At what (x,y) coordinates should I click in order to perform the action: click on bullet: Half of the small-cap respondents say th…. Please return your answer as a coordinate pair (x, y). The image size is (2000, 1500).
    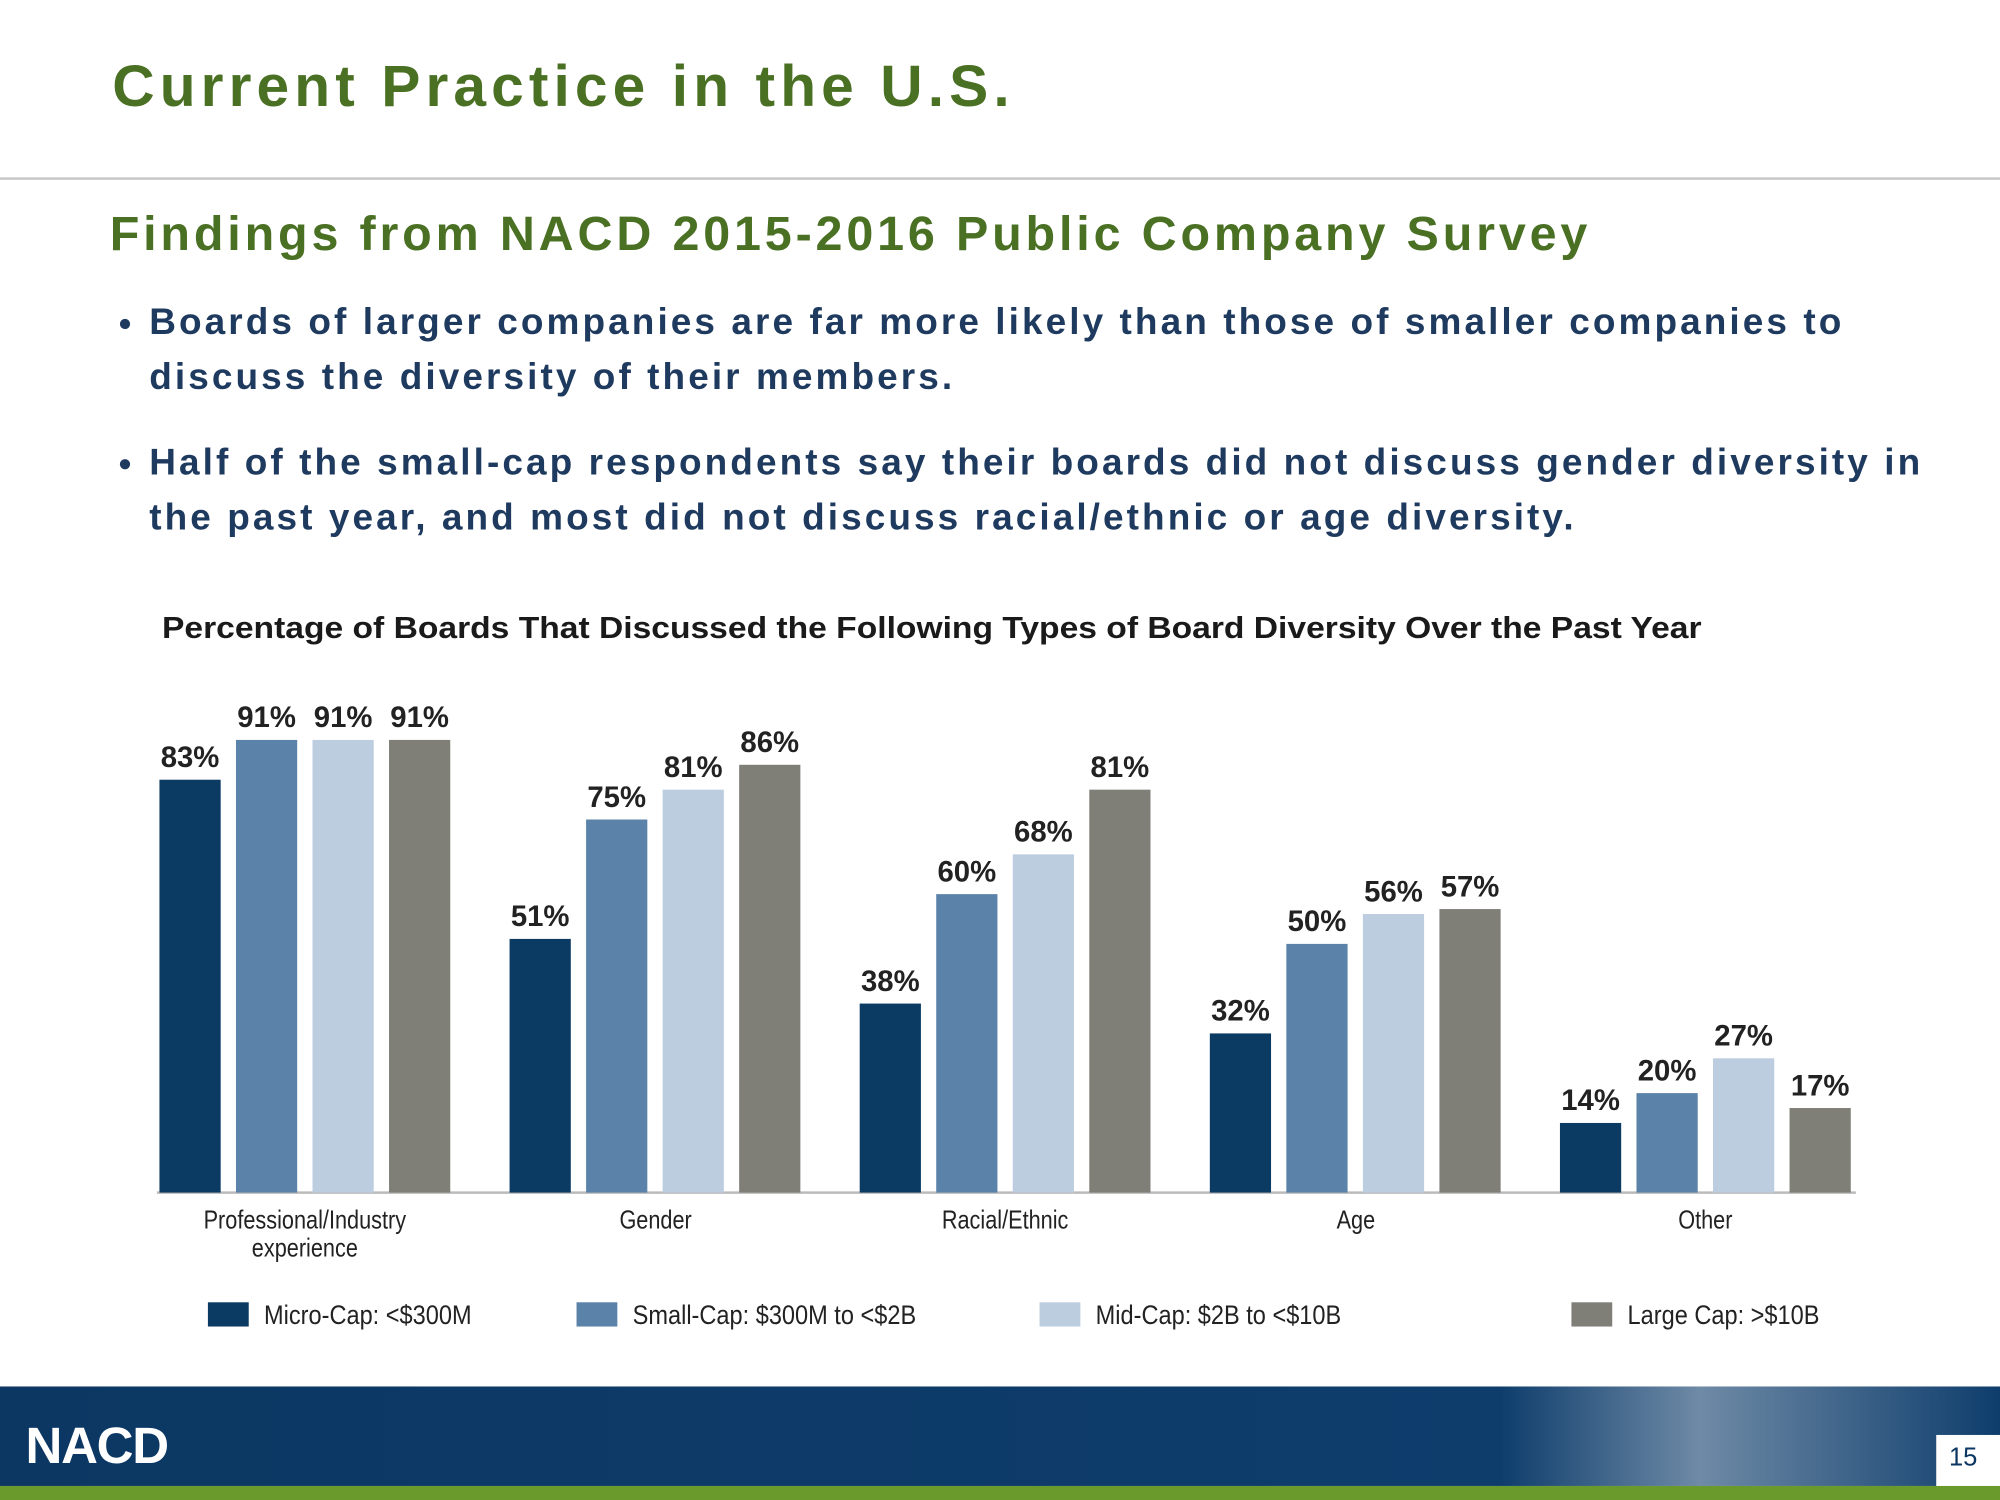
    Looking at the image, I should click on (1054, 491).